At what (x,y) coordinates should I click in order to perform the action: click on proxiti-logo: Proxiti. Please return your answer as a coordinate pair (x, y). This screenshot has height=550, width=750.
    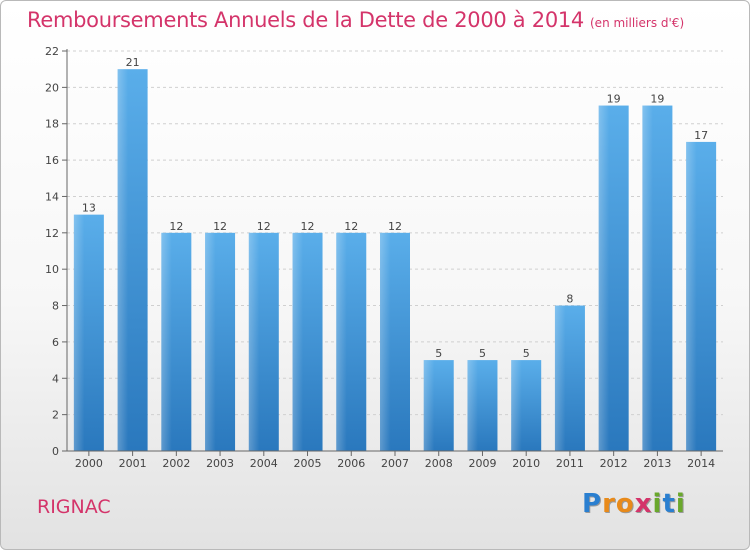
    Looking at the image, I should click on (634, 504).